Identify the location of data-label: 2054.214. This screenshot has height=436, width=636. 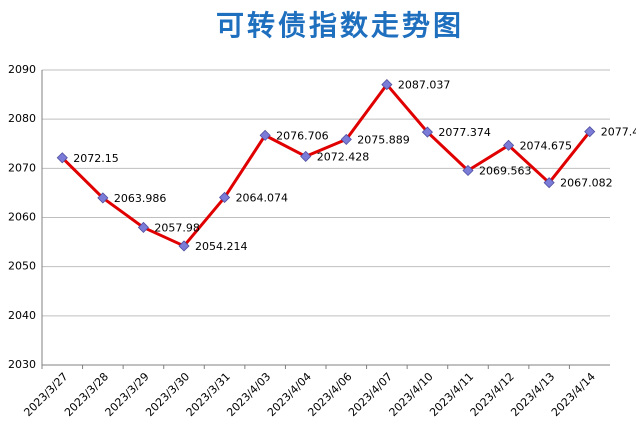
(221, 246).